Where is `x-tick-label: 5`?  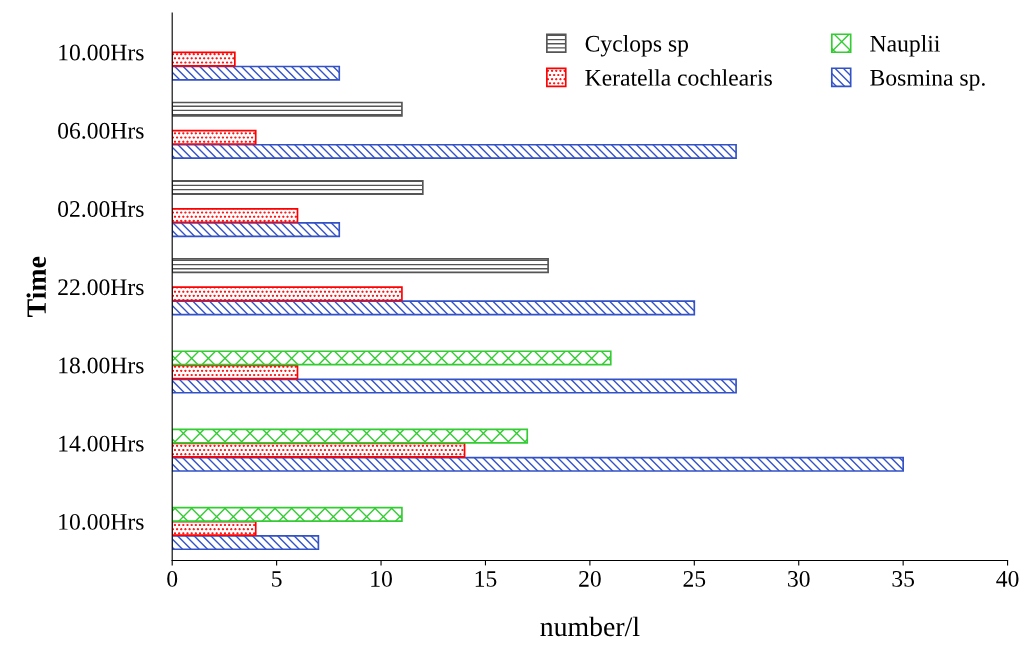
x-tick-label: 5 is located at coordinates (277, 579).